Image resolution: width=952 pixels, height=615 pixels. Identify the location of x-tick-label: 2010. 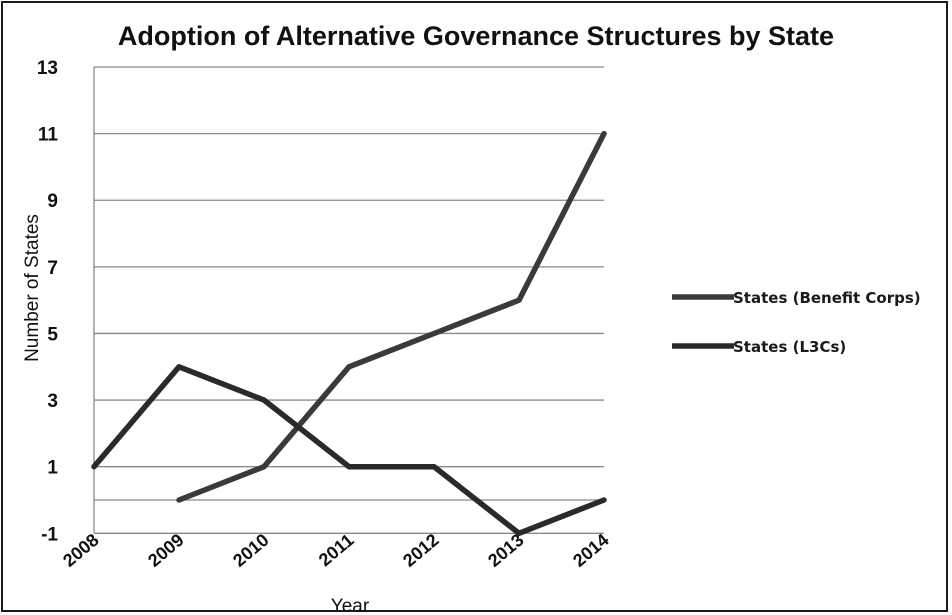
(251, 550).